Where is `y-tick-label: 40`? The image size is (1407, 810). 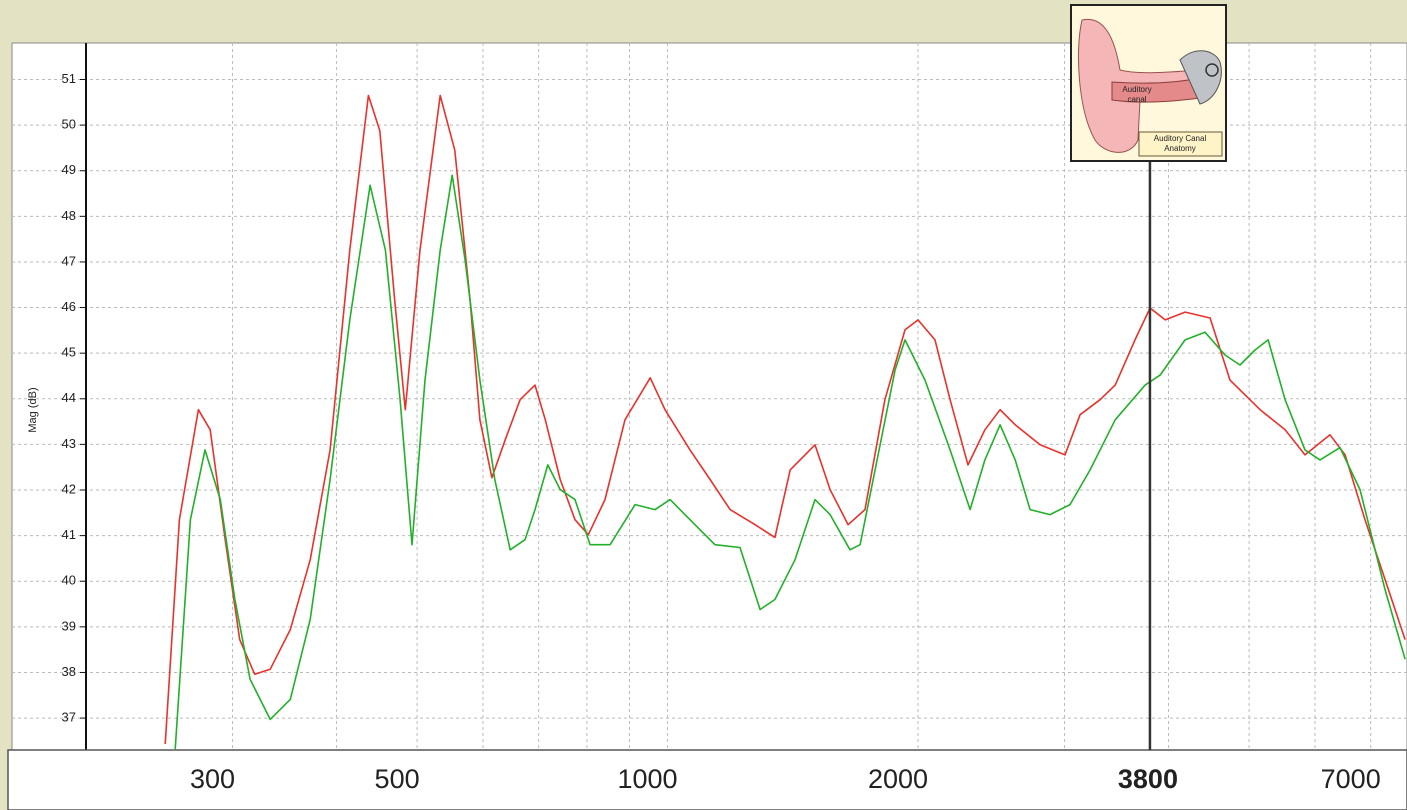
y-tick-label: 40 is located at coordinates (69, 580).